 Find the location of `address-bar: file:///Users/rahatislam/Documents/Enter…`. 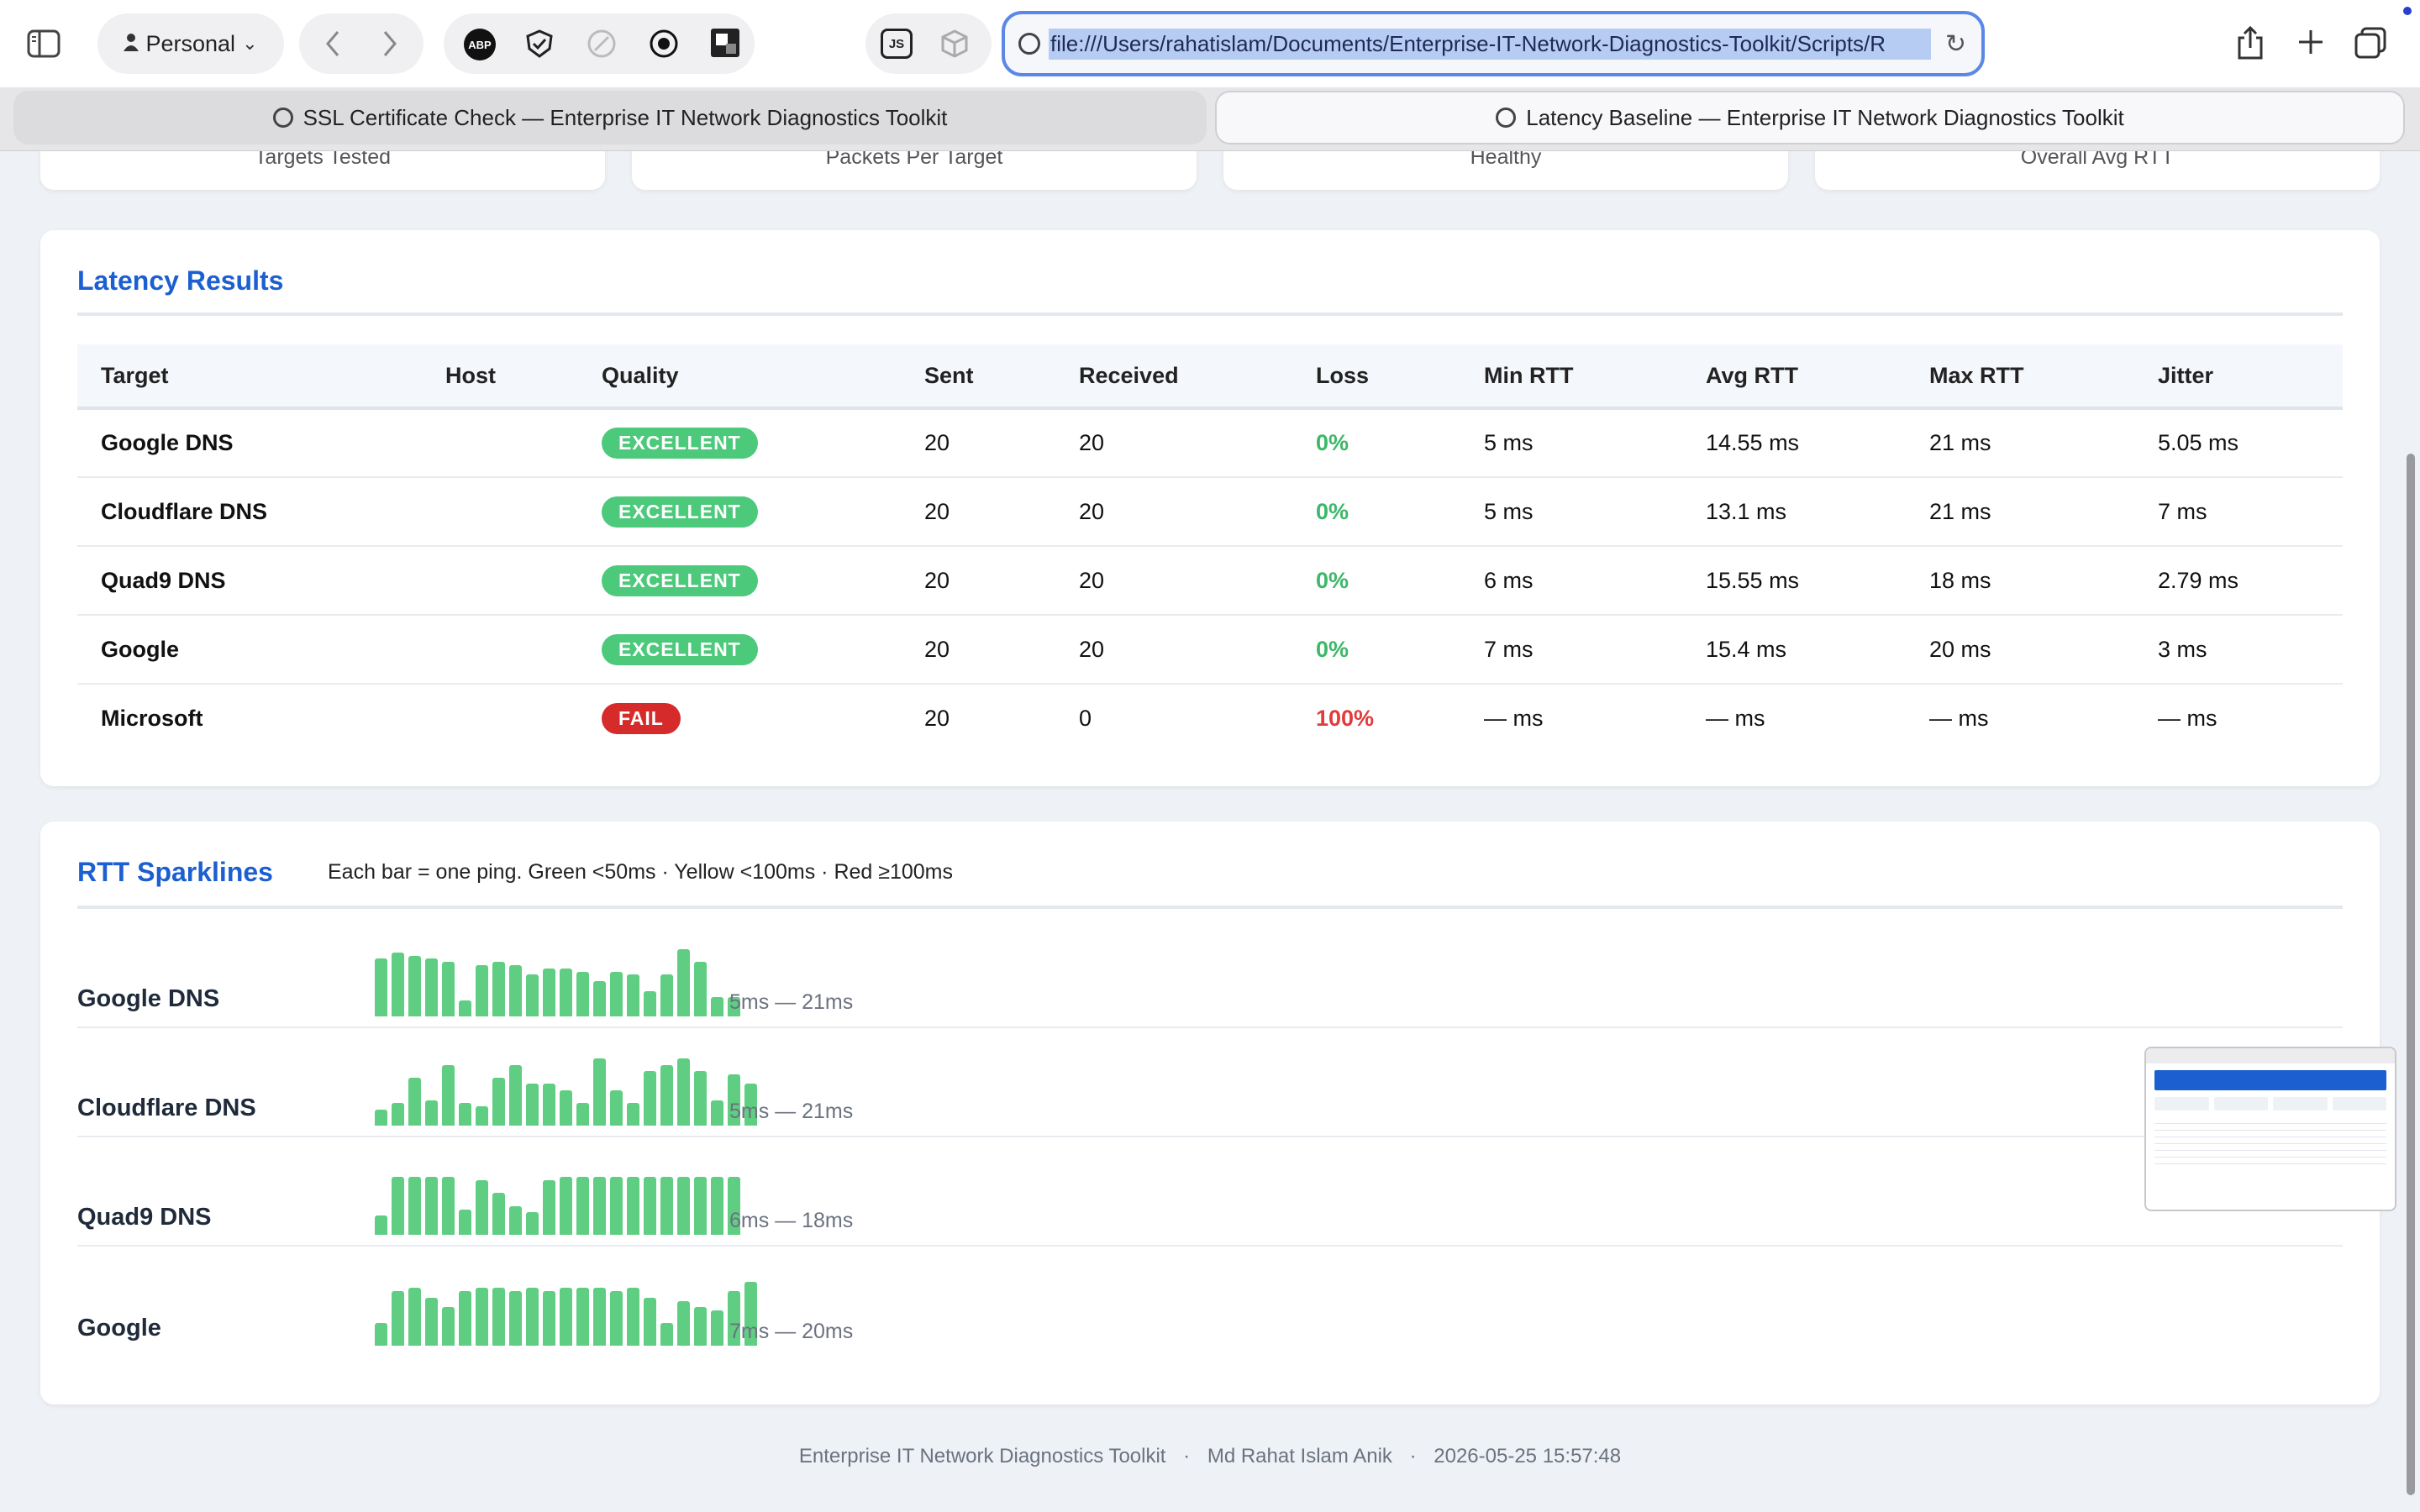

address-bar: file:///Users/rahatislam/Documents/Enter… is located at coordinates (1494, 43).